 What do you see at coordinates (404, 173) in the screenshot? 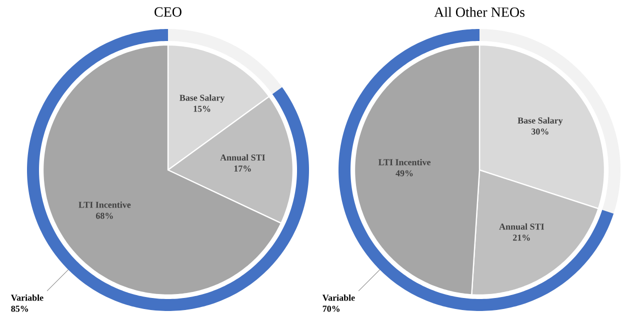
I see `data-label: 49%` at bounding box center [404, 173].